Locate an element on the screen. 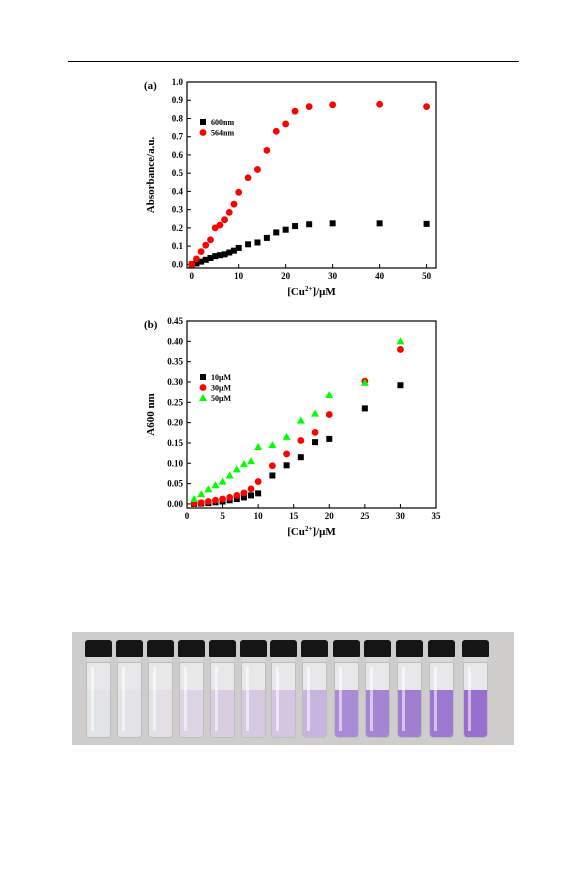 This screenshot has width=585, height=888. panel-1-xtick-label: 30 is located at coordinates (401, 516).